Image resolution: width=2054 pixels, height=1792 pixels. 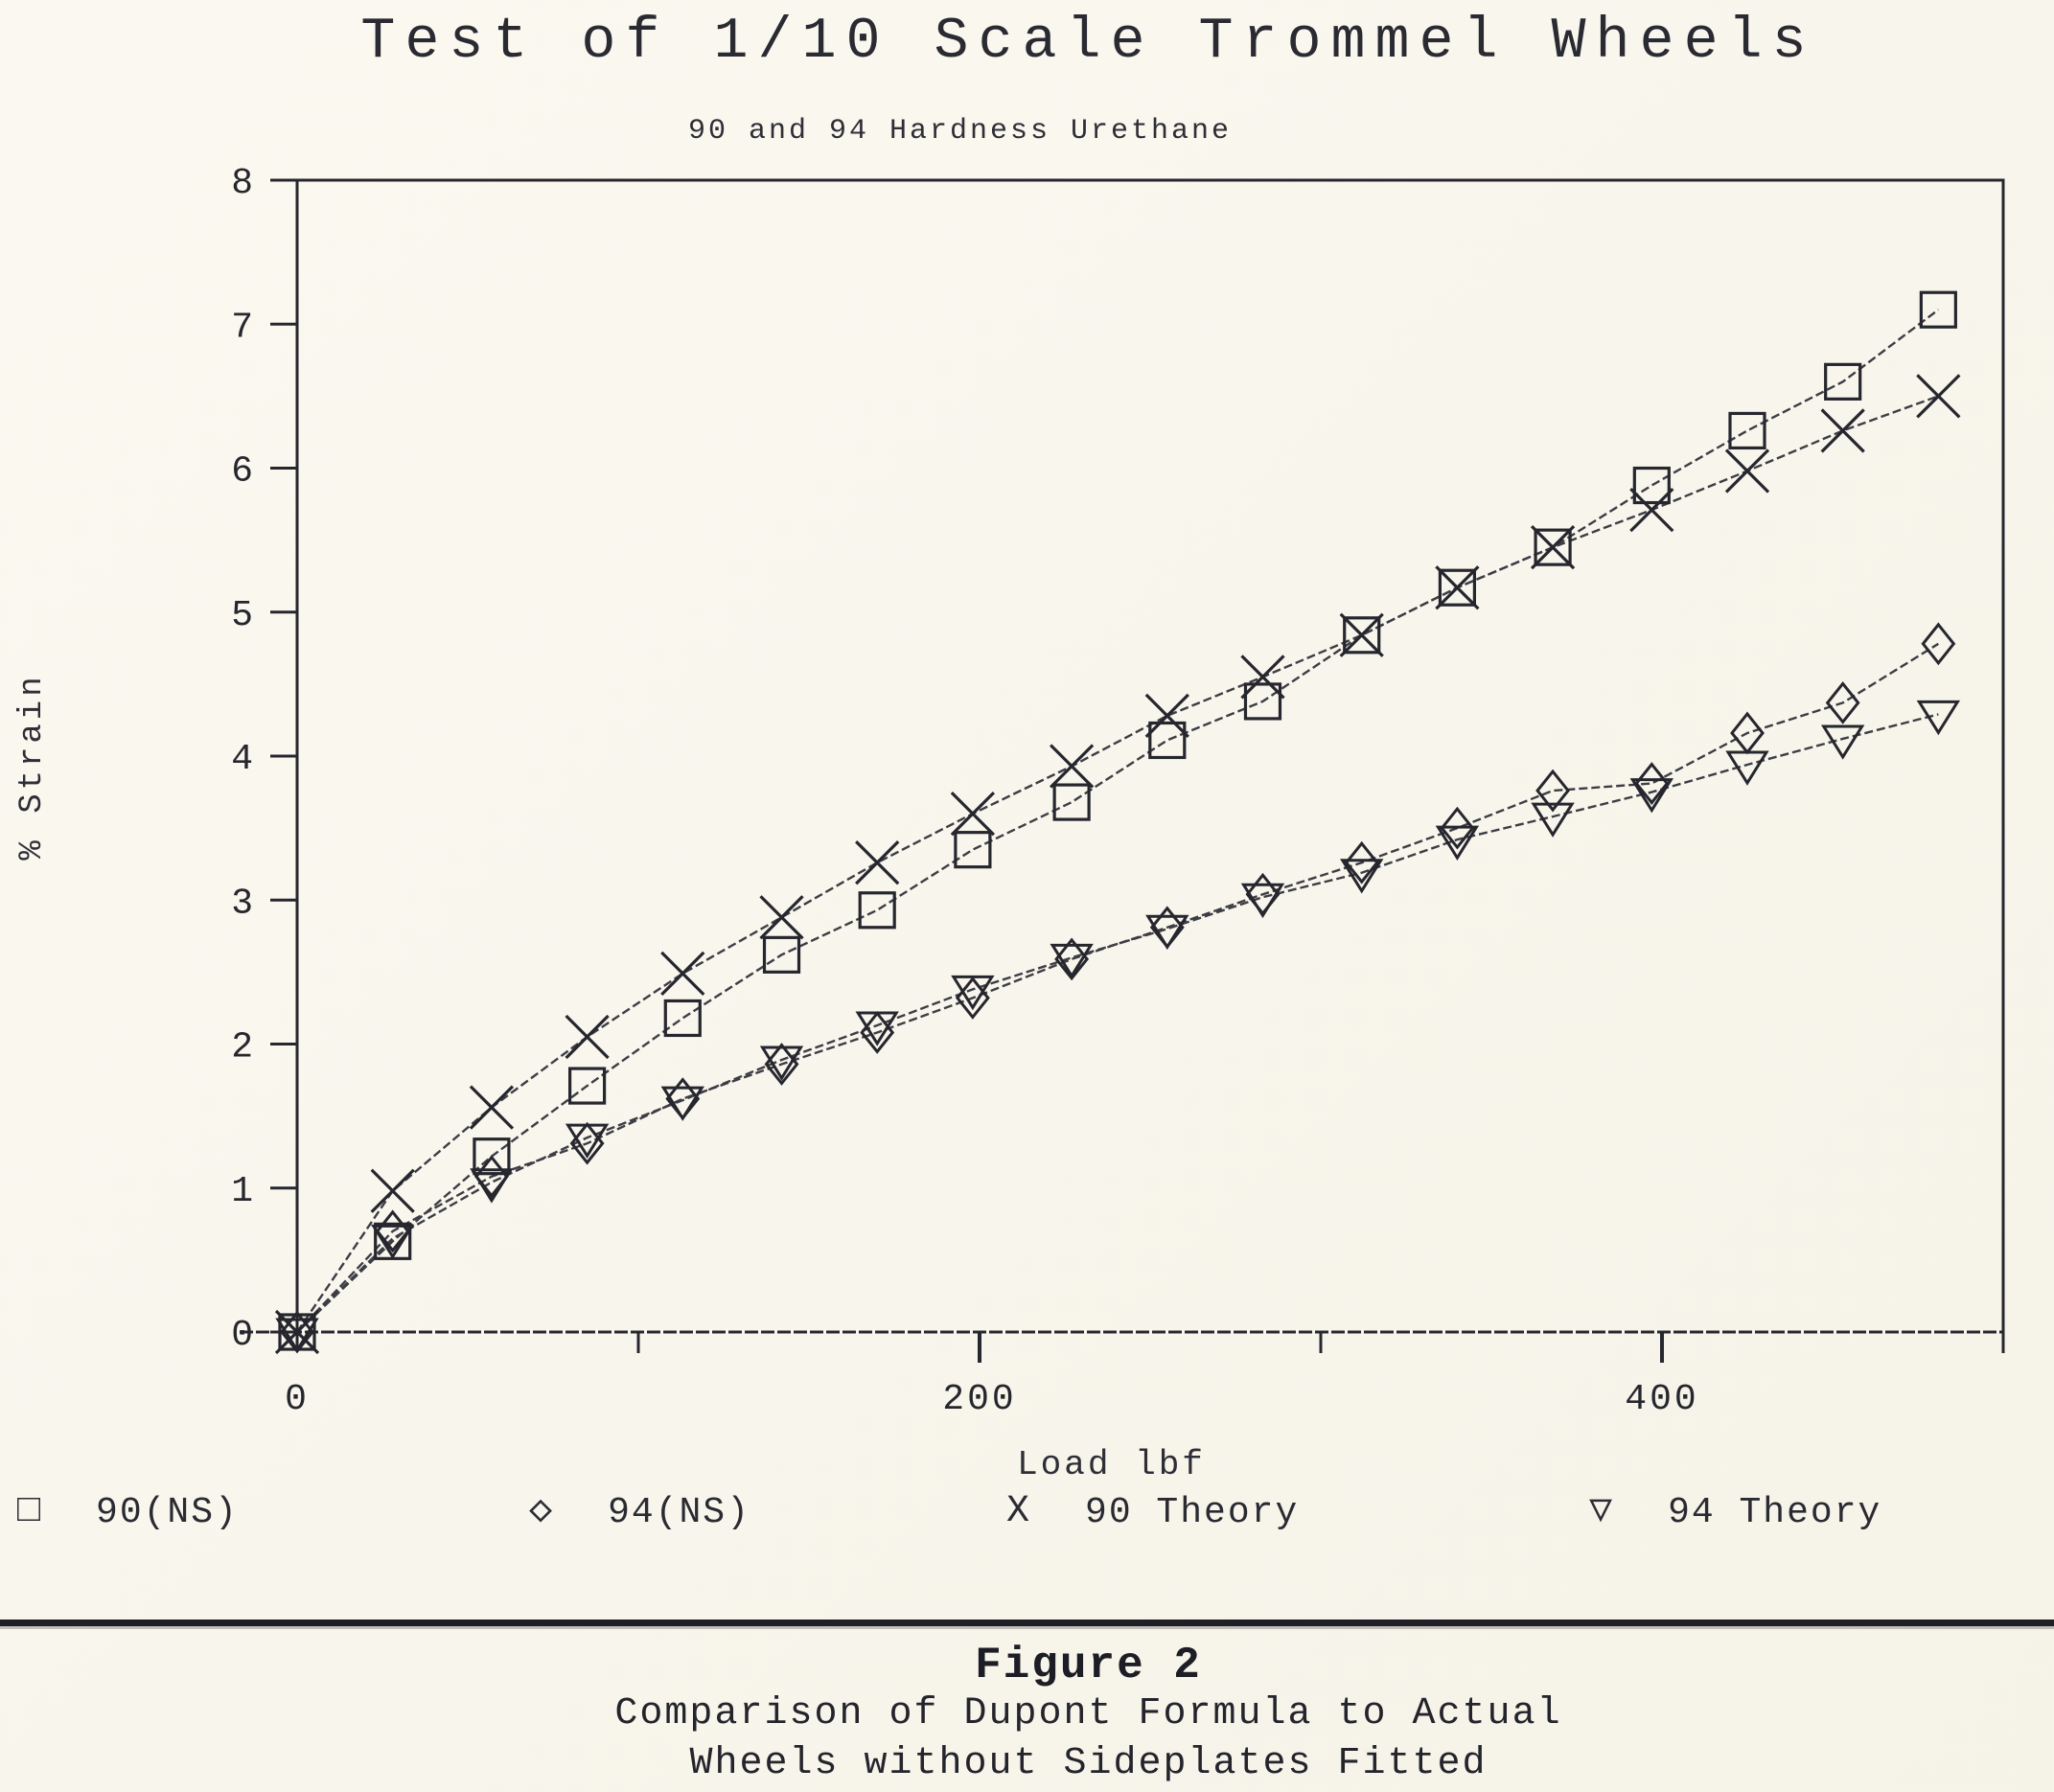 I want to click on figure-label: Figure 2, so click(x=1089, y=1666).